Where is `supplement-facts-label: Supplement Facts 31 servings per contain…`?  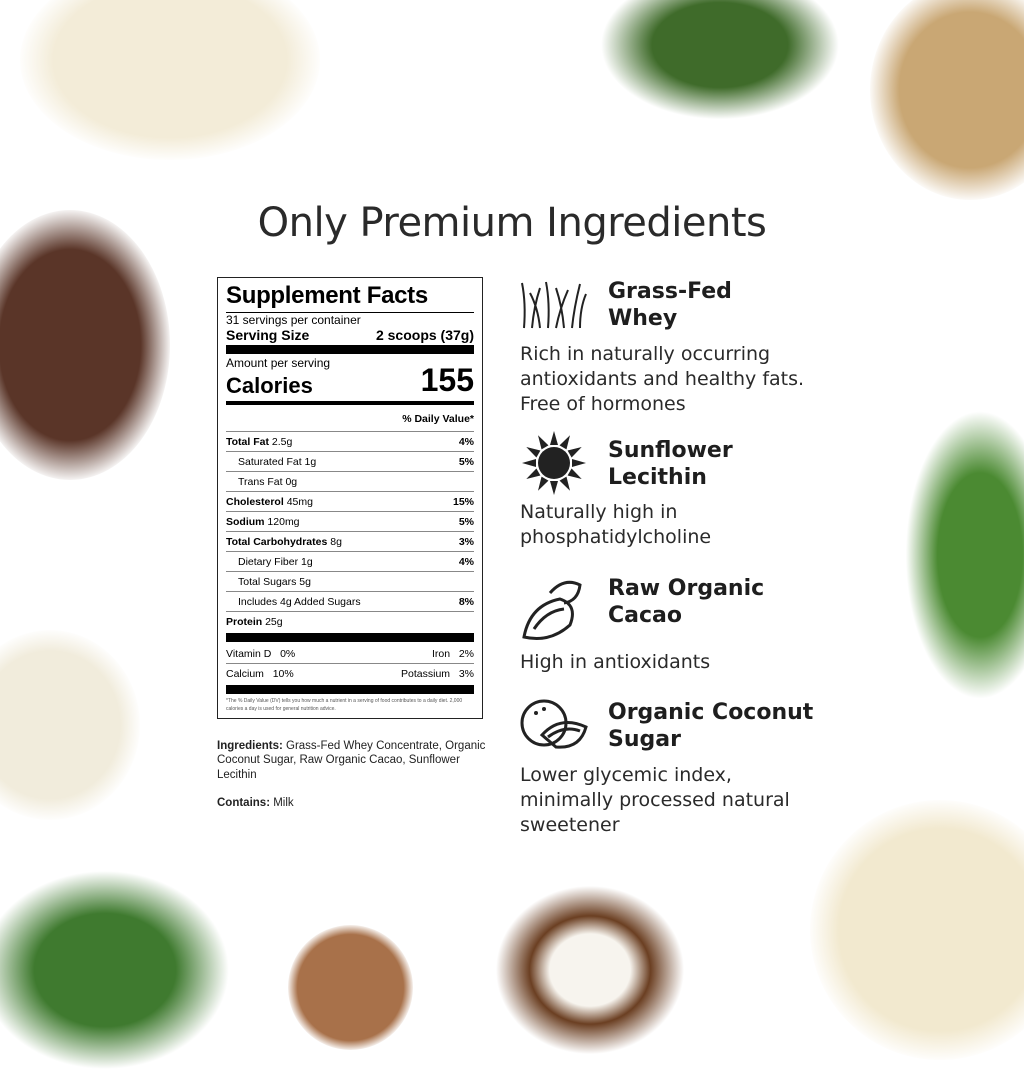 supplement-facts-label: Supplement Facts 31 servings per contain… is located at coordinates (350, 498).